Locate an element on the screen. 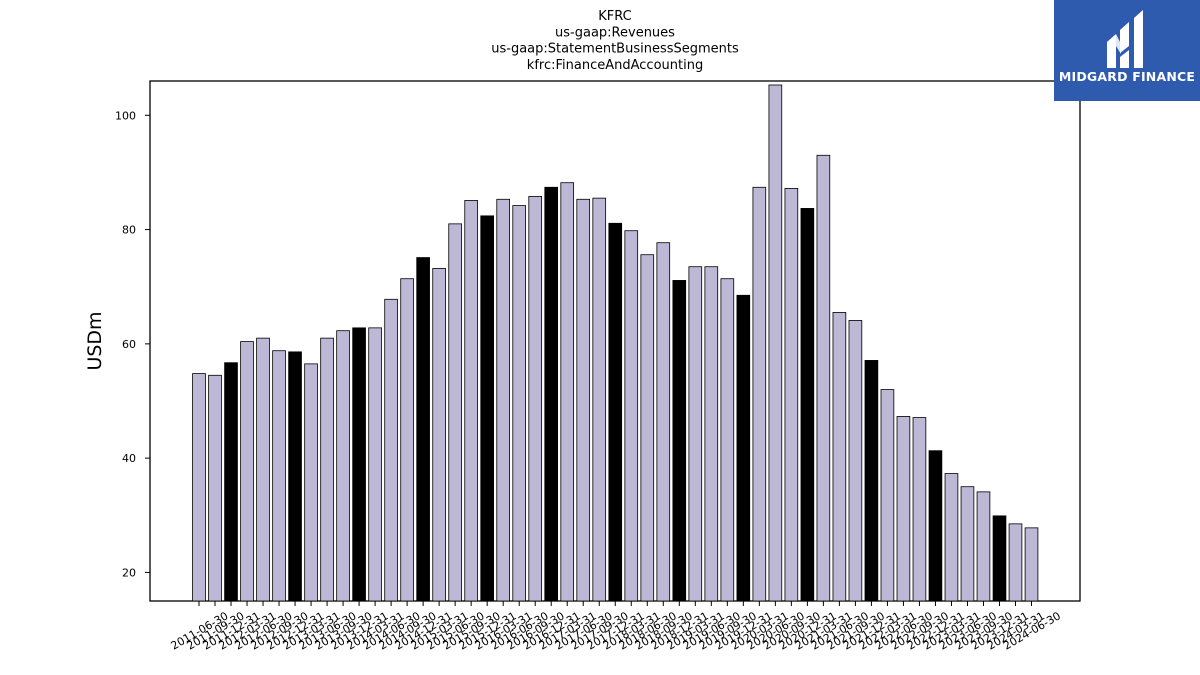 The width and height of the screenshot is (1200, 675). logo-mark-icon is located at coordinates (1125, 39).